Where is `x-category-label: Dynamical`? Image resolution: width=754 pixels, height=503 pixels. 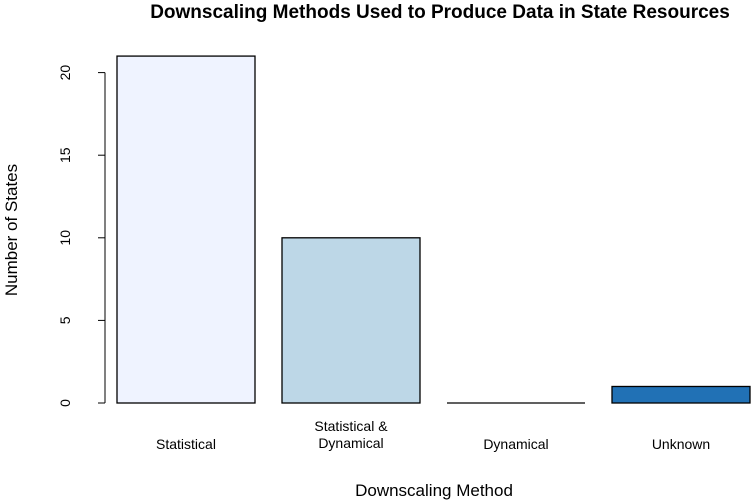 x-category-label: Dynamical is located at coordinates (515, 444).